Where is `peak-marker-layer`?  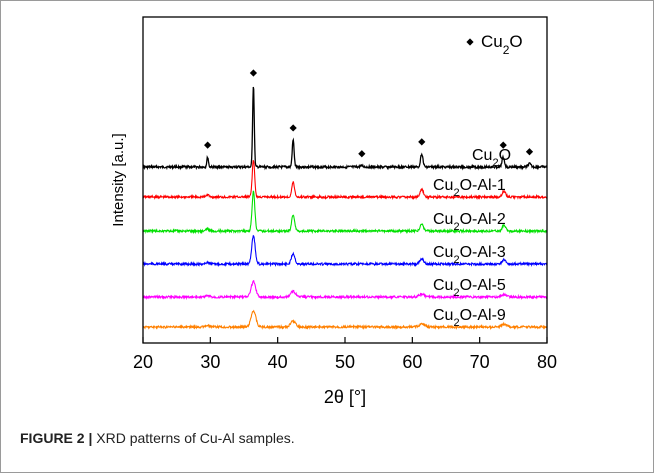 peak-marker-layer is located at coordinates (369, 113).